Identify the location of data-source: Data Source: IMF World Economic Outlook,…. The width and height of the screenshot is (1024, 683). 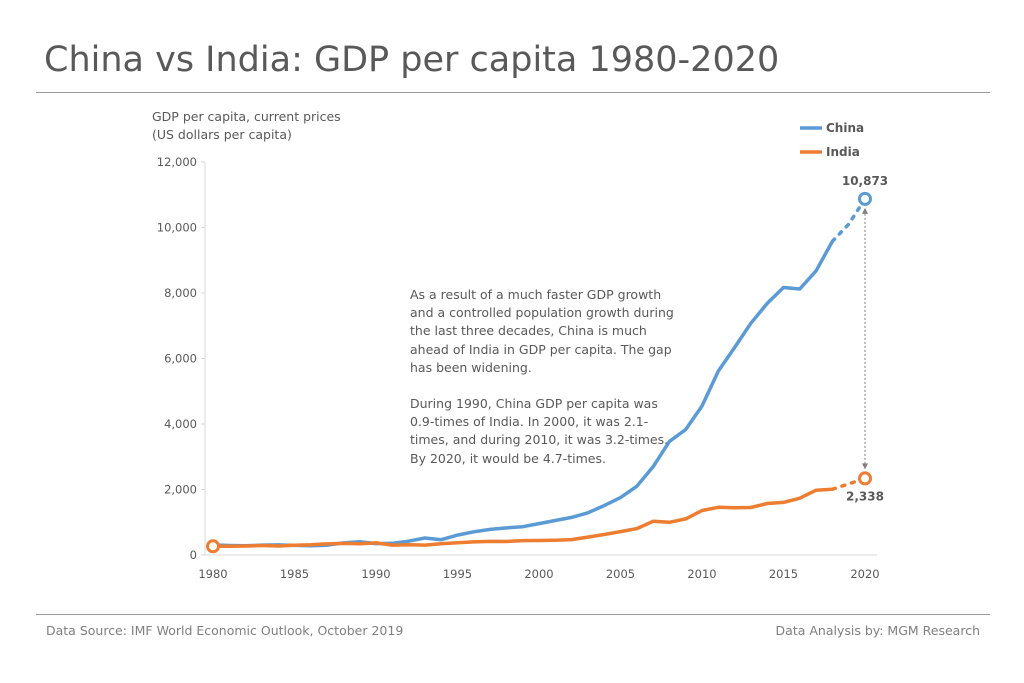
(225, 630).